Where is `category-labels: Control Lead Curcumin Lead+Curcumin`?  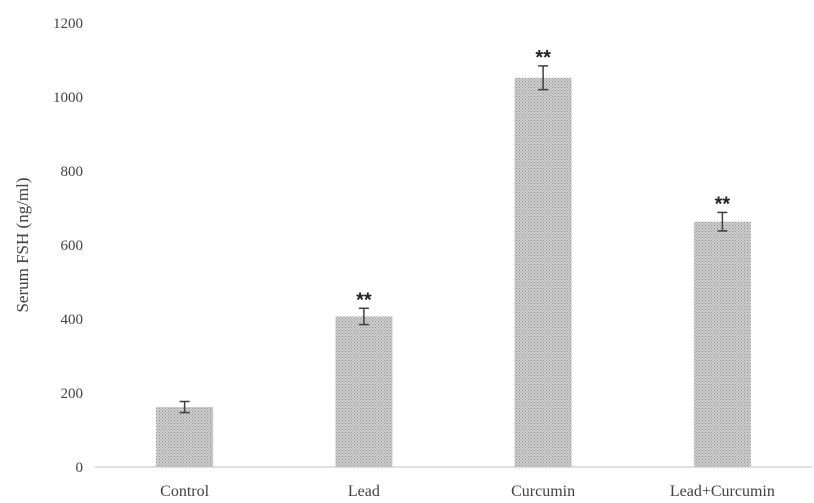
category-labels: Control Lead Curcumin Lead+Curcumin is located at coordinates (467, 491).